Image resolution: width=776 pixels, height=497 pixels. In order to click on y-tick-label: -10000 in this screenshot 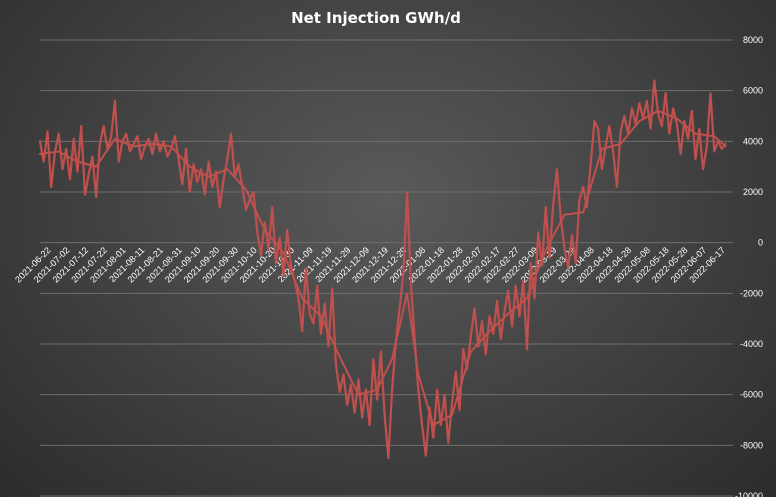, I will do `click(749, 494)`.